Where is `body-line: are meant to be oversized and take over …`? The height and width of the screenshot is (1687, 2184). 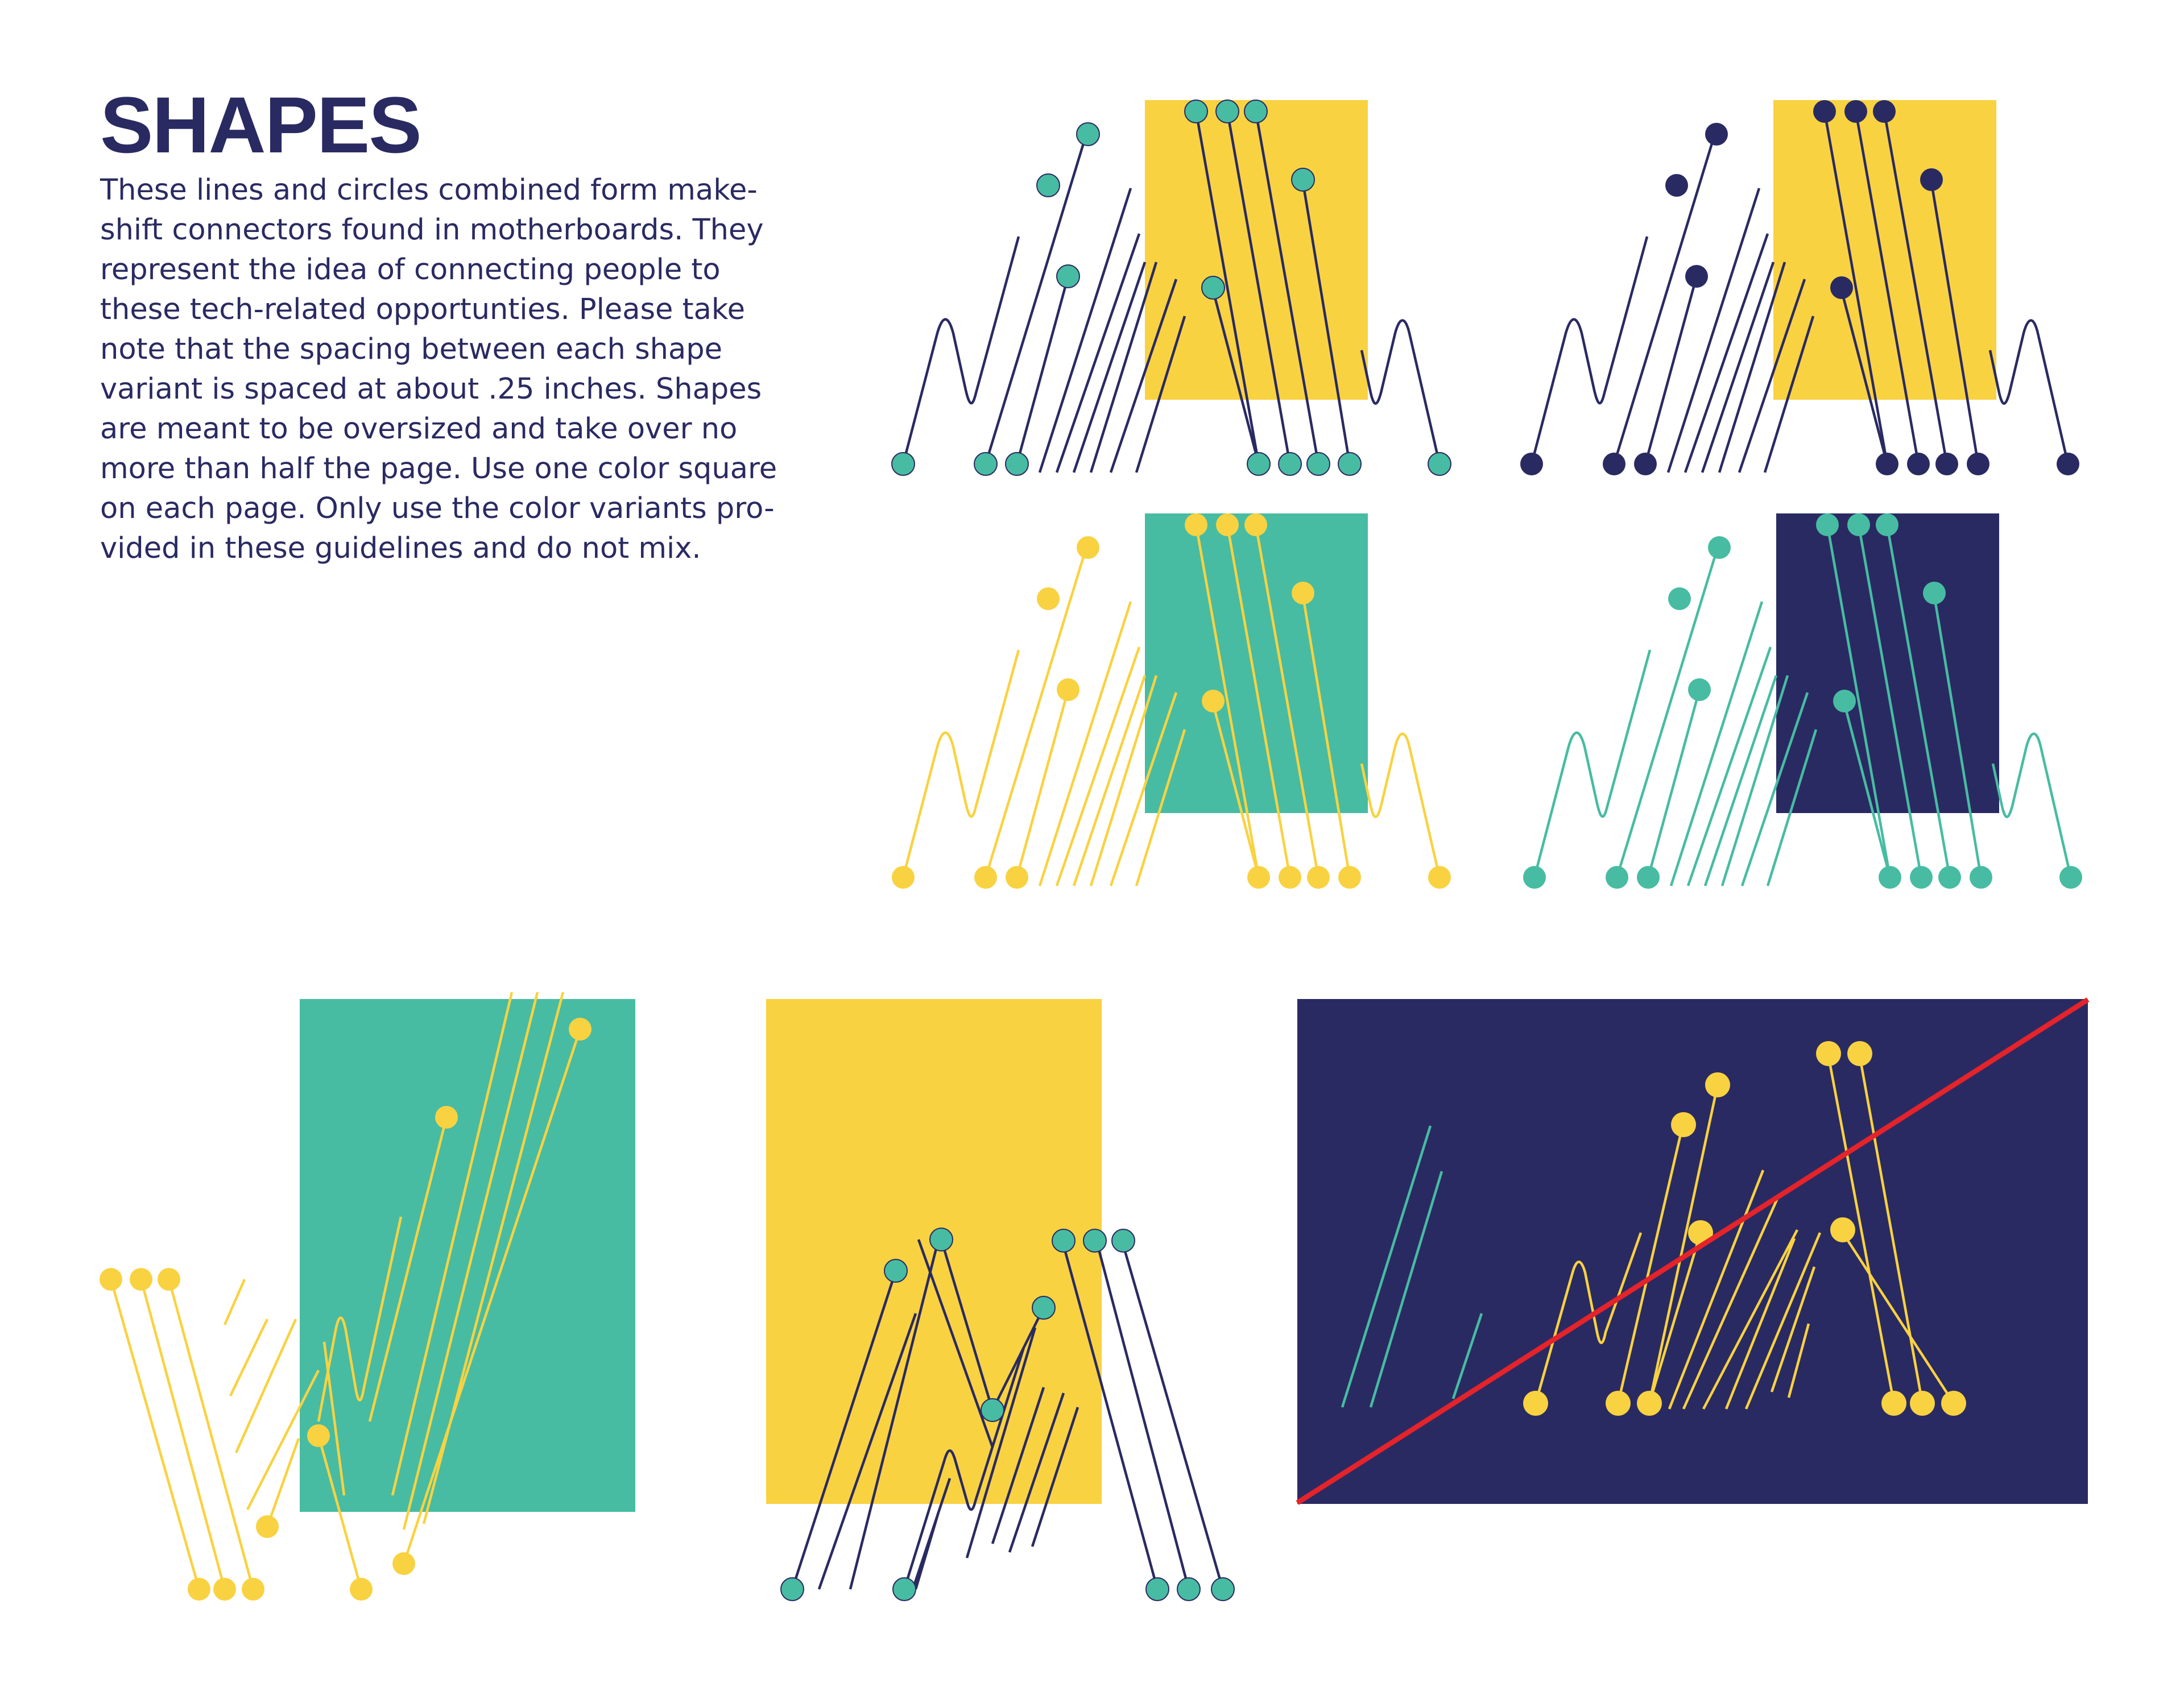 body-line: are meant to be oversized and take over … is located at coordinates (419, 429).